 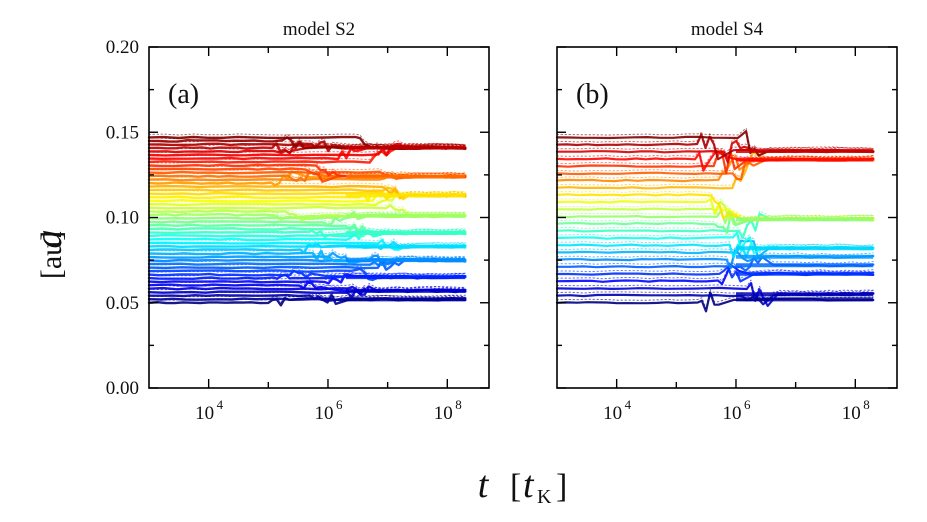 I want to click on y-axis-unit: [au], so click(x=51, y=255).